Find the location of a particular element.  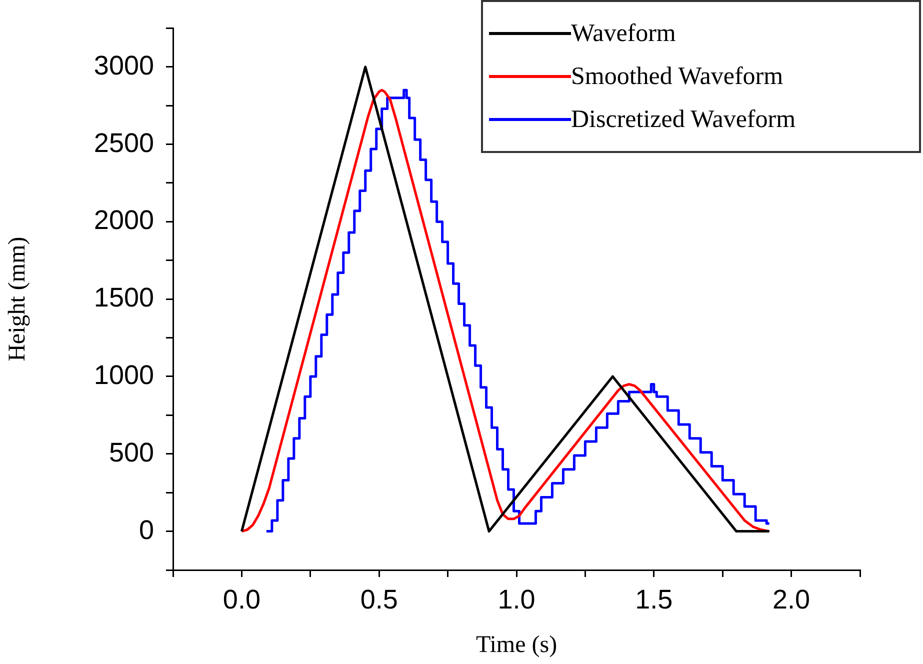

y-tick-label: 2000 is located at coordinates (124, 220).